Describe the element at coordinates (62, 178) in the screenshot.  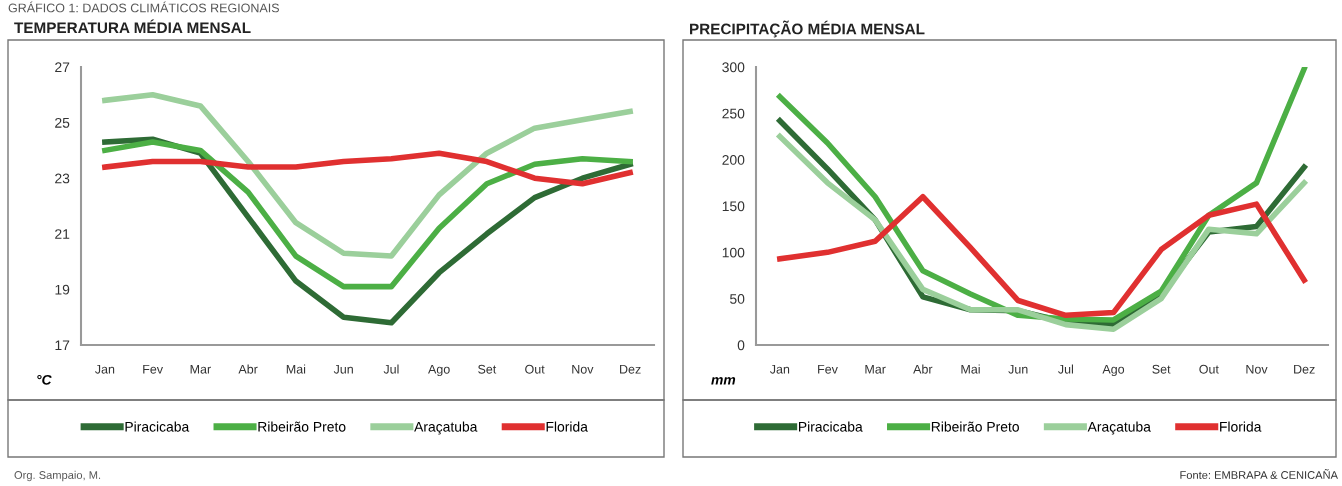
I see `y-tick-label: 23` at that location.